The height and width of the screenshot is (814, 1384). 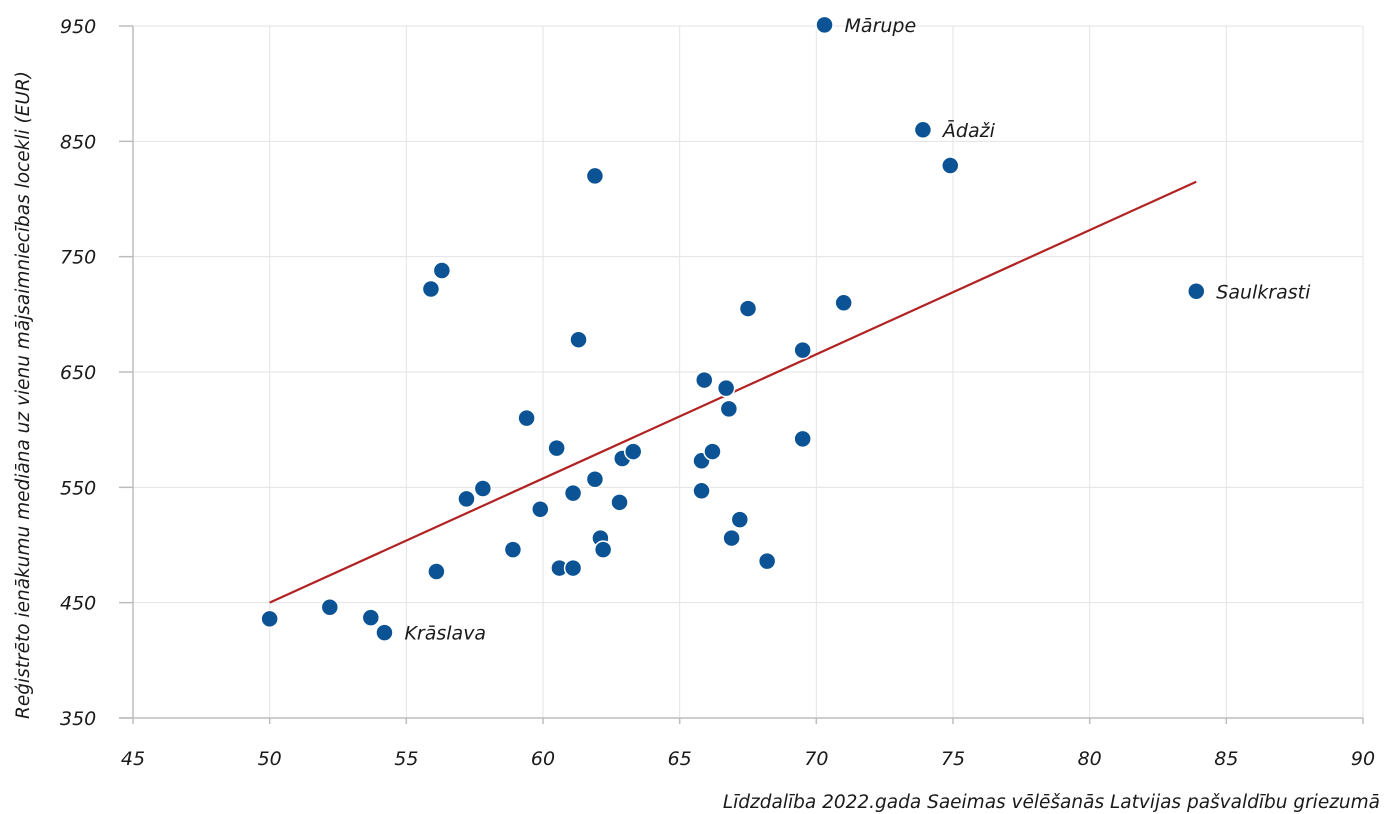 What do you see at coordinates (78, 258) in the screenshot?
I see `y-tick-label: 750` at bounding box center [78, 258].